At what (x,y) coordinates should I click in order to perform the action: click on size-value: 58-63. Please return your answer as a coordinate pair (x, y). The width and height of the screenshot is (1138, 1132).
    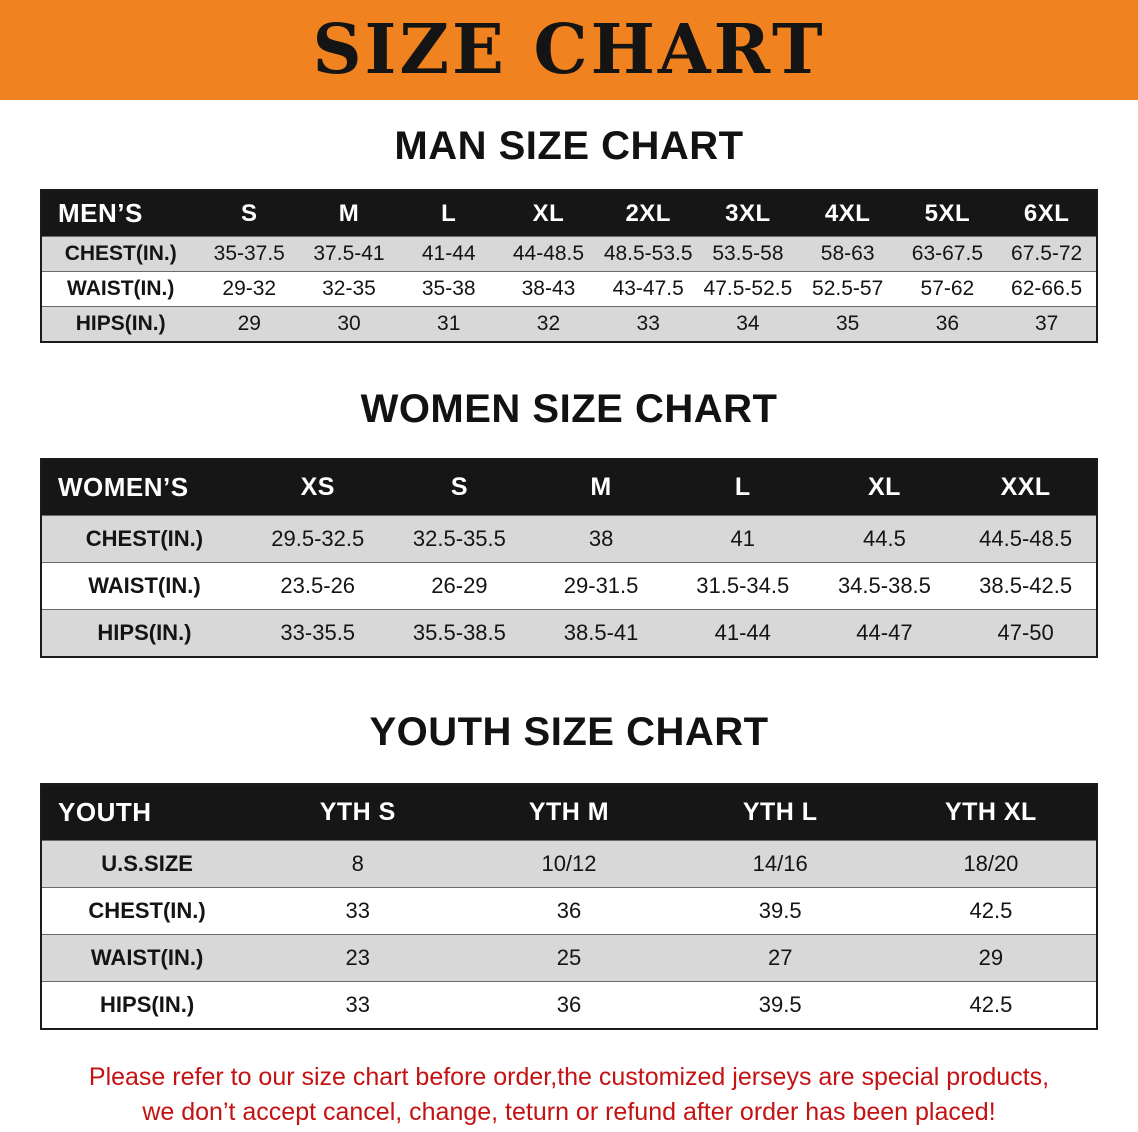
    Looking at the image, I should click on (847, 254).